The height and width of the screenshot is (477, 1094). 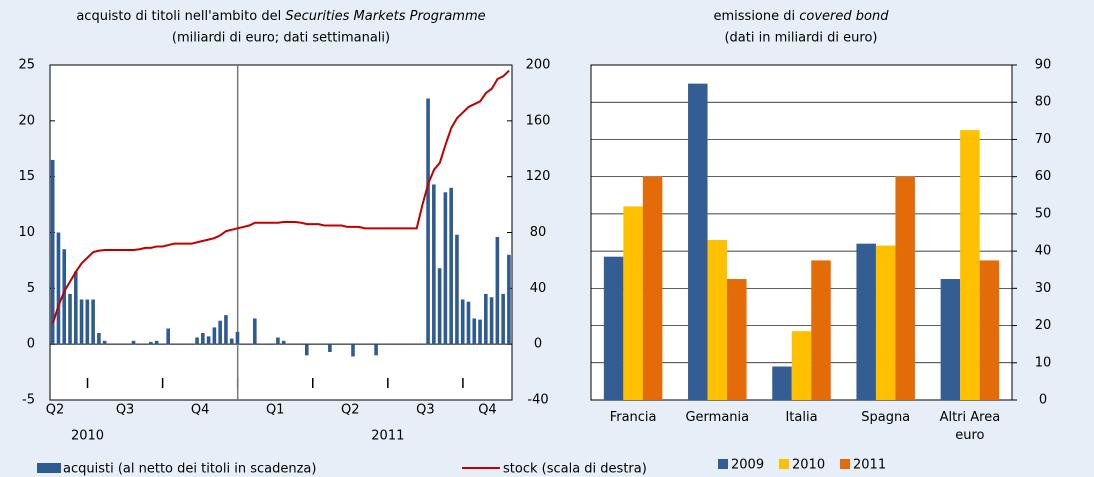 I want to click on title-italic: covered bond, so click(x=844, y=16).